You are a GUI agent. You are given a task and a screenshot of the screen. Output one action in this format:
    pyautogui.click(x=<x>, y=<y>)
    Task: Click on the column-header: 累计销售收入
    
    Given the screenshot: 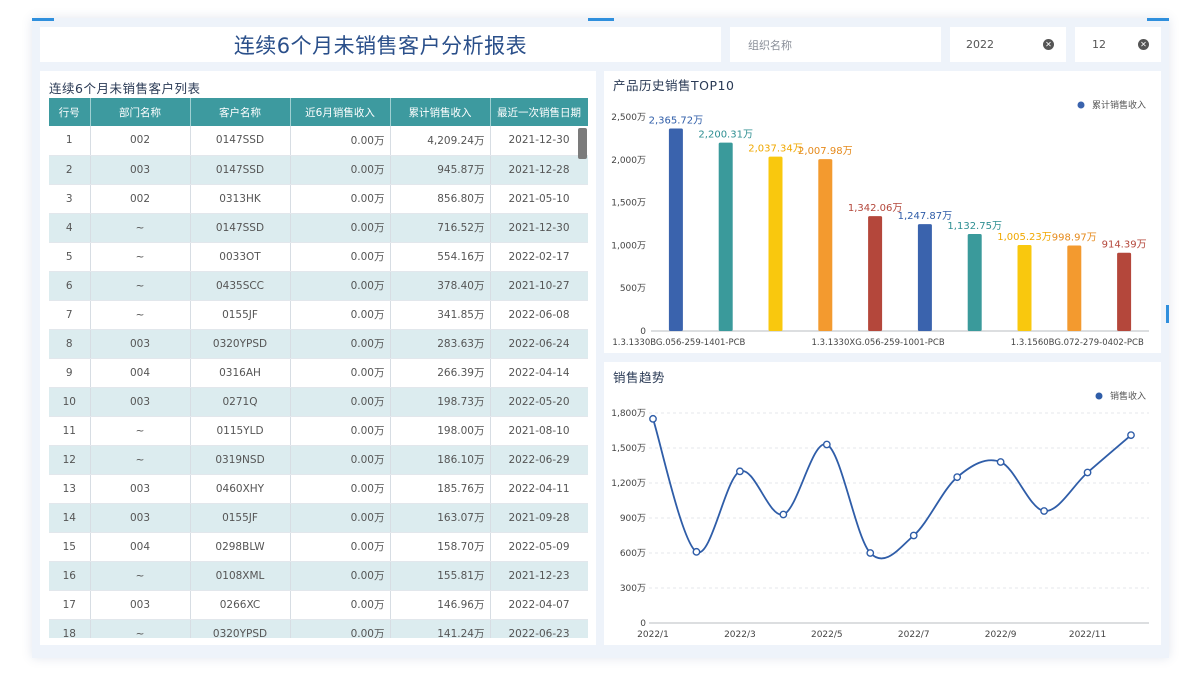 What is the action you would take?
    pyautogui.click(x=440, y=112)
    